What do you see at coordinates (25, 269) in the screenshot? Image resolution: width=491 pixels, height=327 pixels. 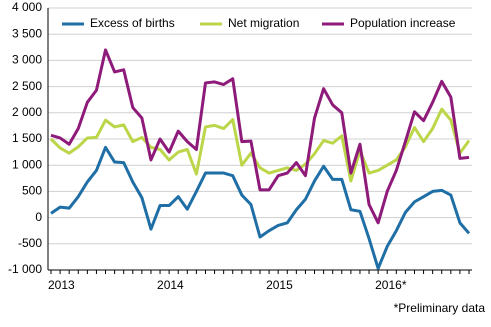 I see `y-tick-label: -1 000` at bounding box center [25, 269].